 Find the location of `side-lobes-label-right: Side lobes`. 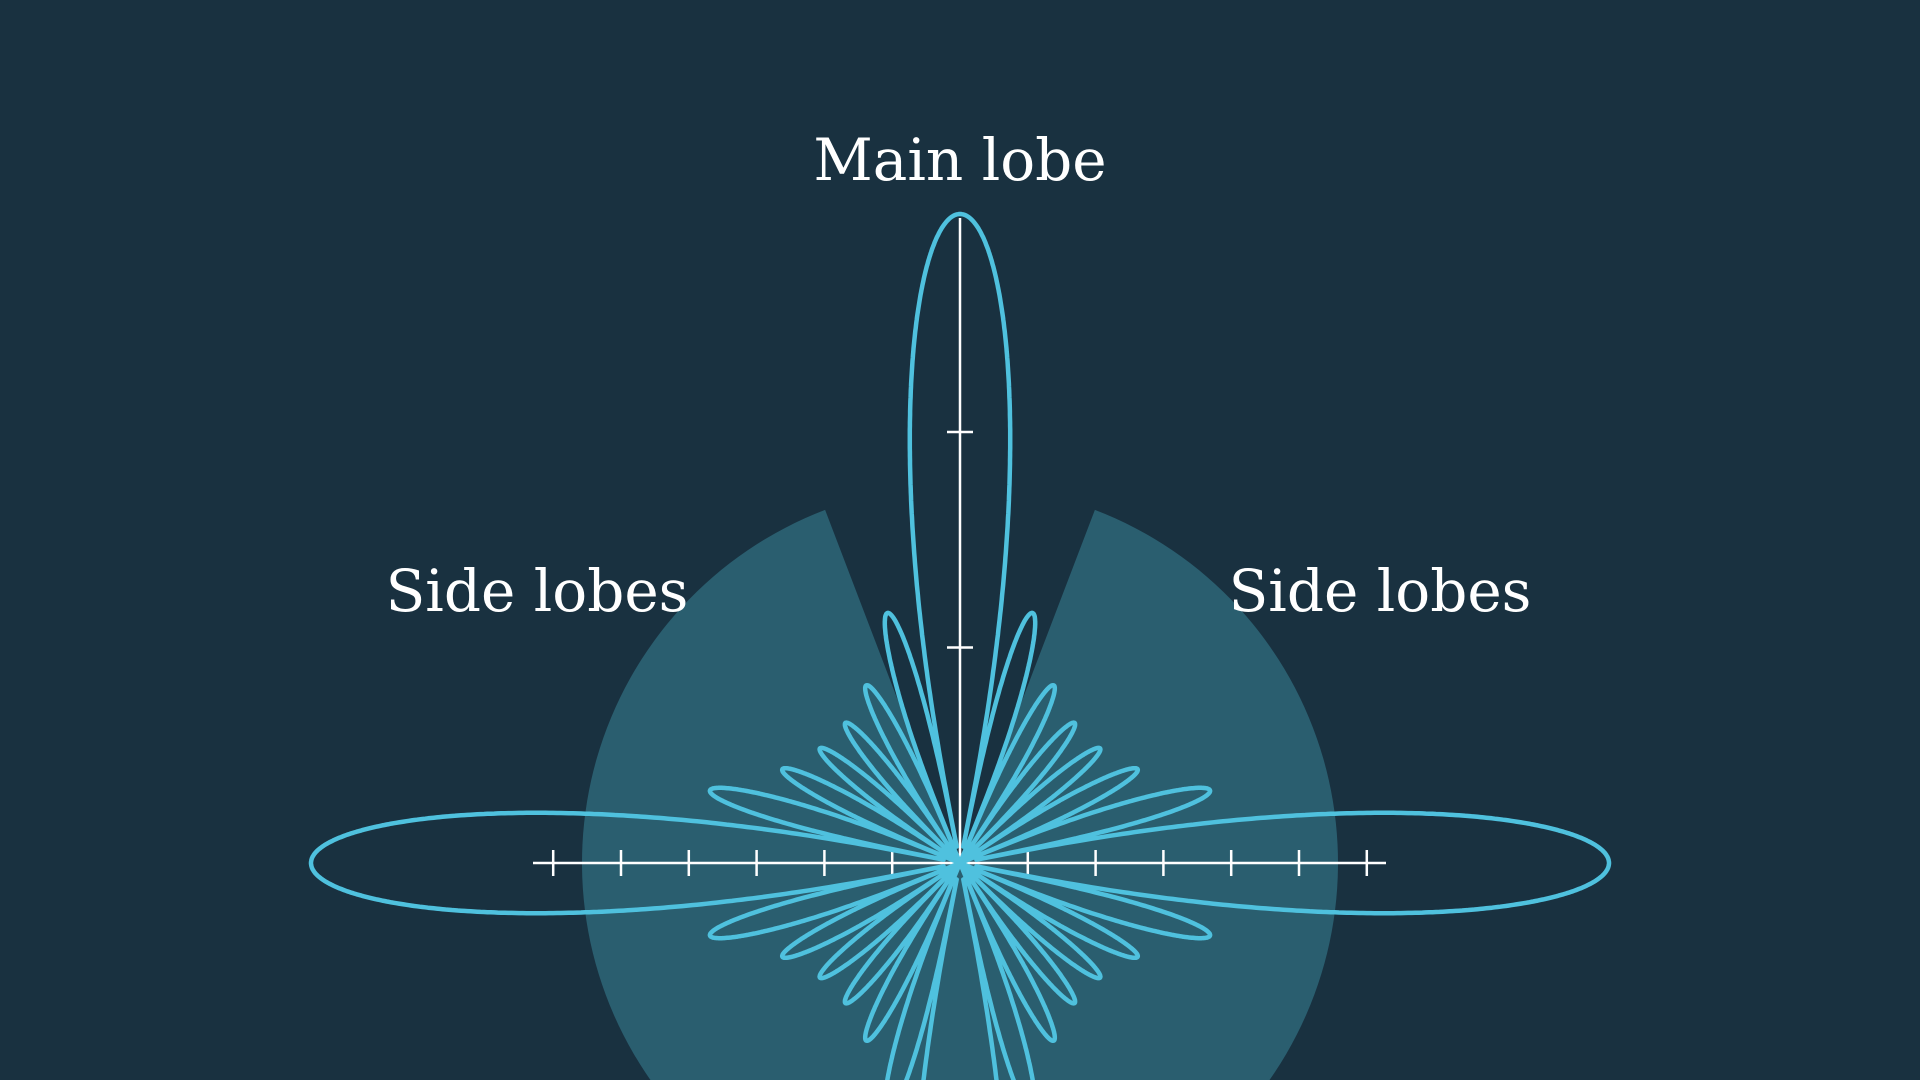

side-lobes-label-right: Side lobes is located at coordinates (1380, 591).